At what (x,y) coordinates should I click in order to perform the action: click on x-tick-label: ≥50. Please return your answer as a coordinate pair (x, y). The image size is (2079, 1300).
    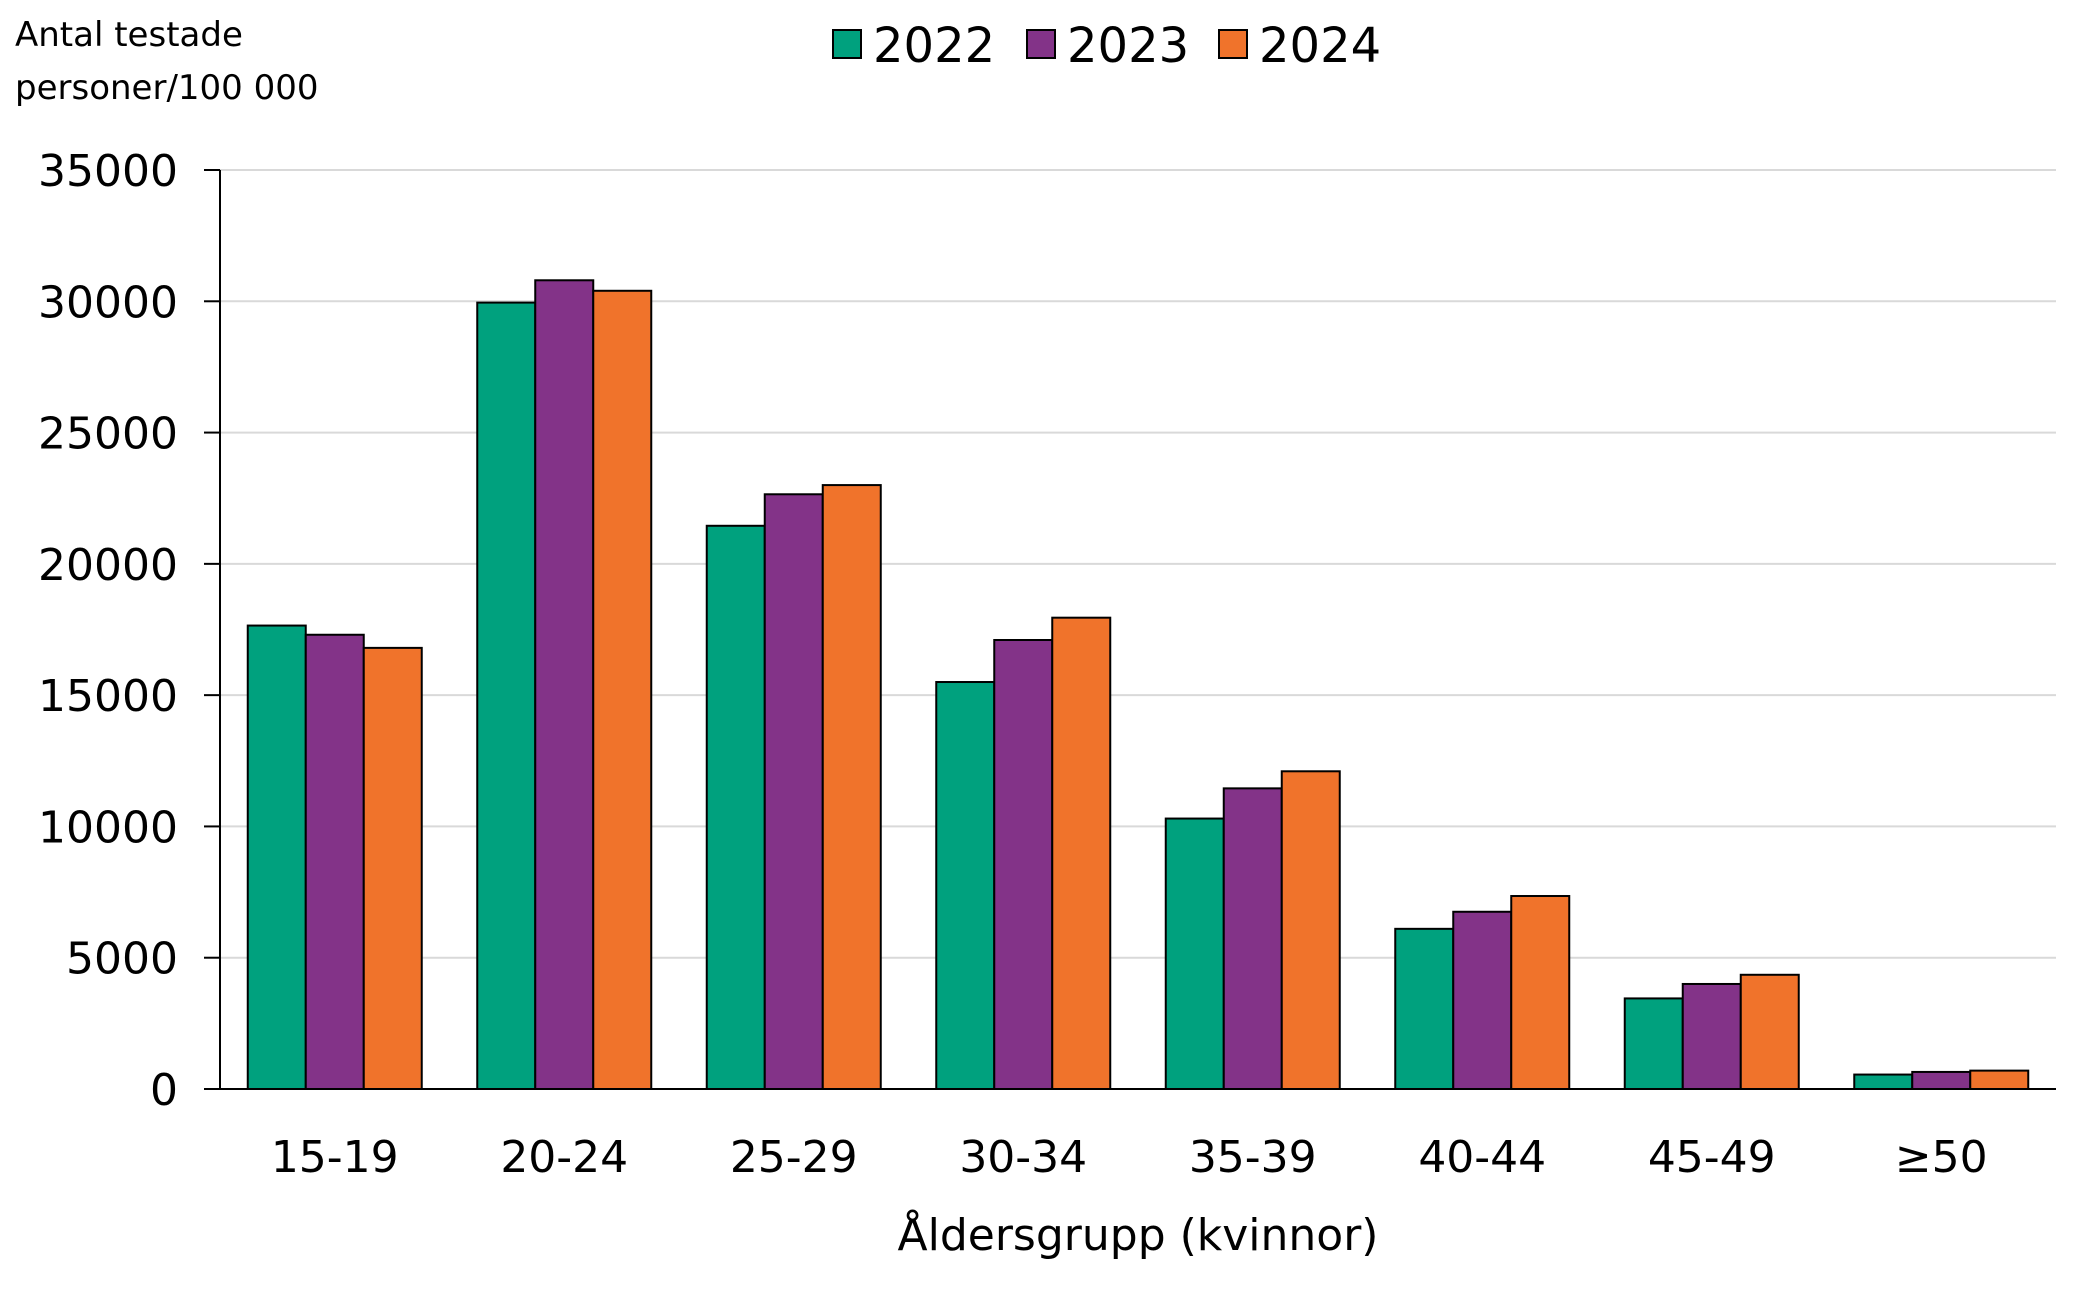
    Looking at the image, I should click on (1941, 1157).